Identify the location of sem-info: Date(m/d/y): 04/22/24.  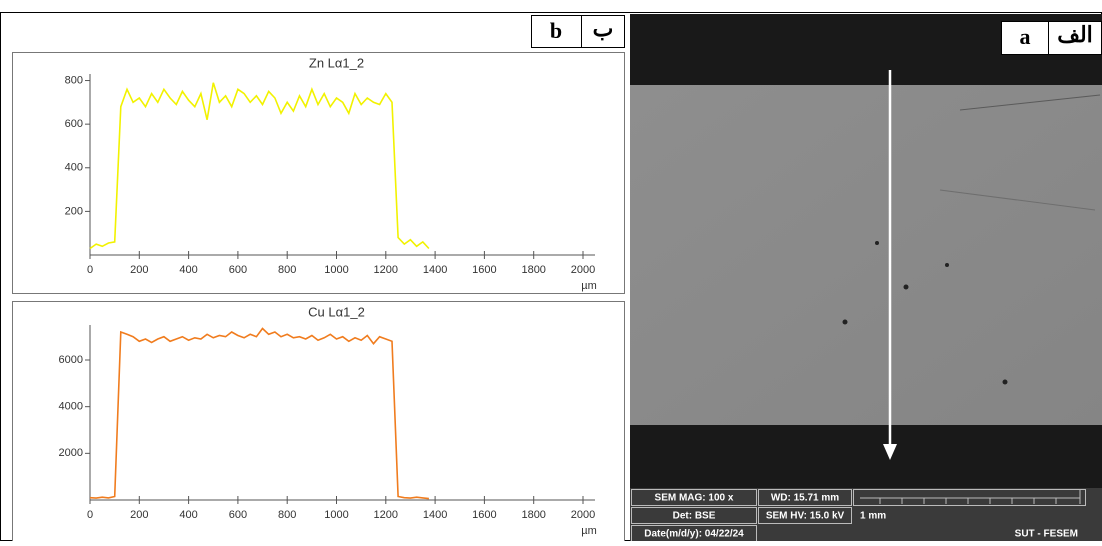
(694, 534).